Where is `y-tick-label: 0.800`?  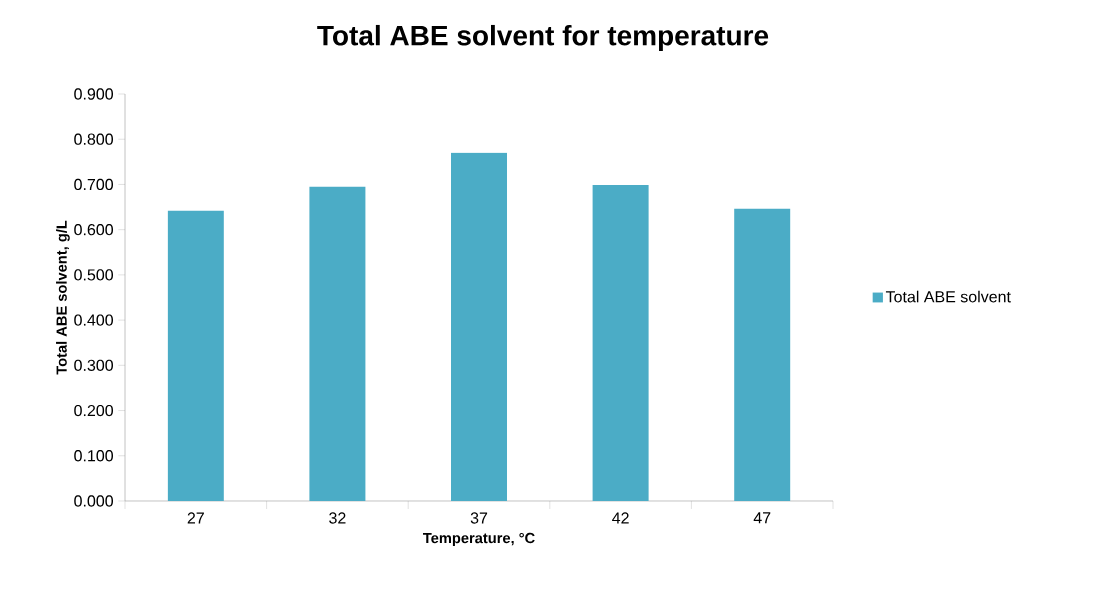 y-tick-label: 0.800 is located at coordinates (94, 139).